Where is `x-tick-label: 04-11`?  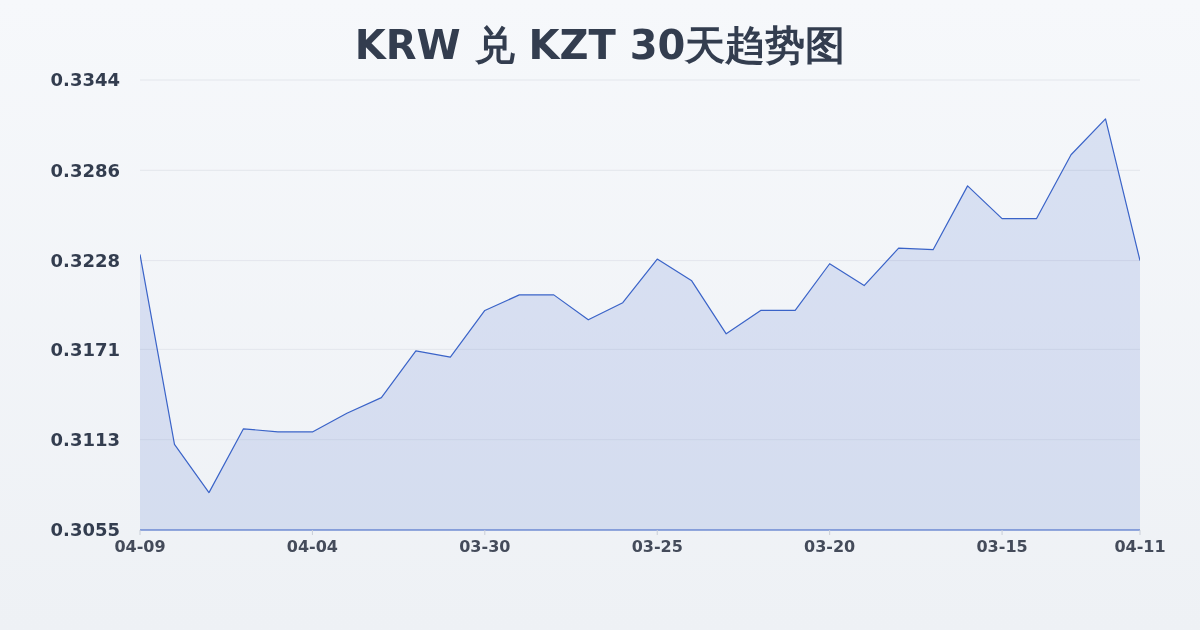
x-tick-label: 04-11 is located at coordinates (1140, 546).